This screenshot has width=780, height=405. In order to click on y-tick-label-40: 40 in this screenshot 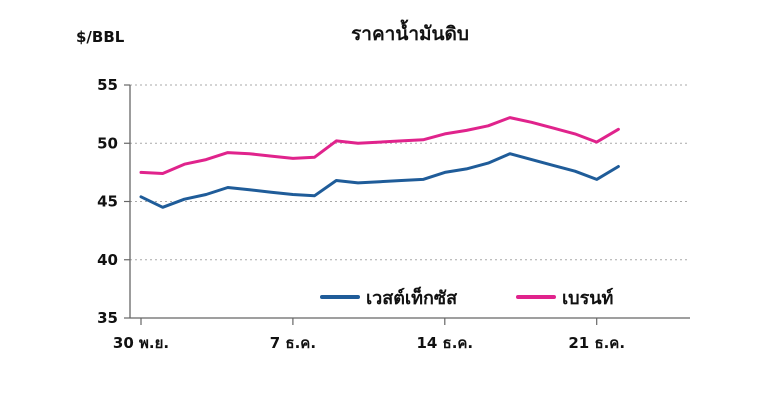, I will do `click(107, 260)`.